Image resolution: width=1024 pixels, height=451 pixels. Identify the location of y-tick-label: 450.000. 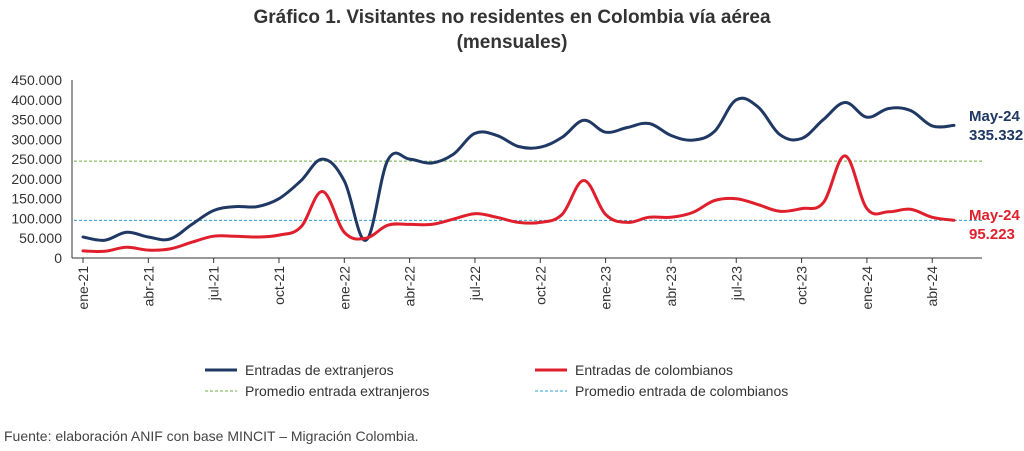
(36, 80).